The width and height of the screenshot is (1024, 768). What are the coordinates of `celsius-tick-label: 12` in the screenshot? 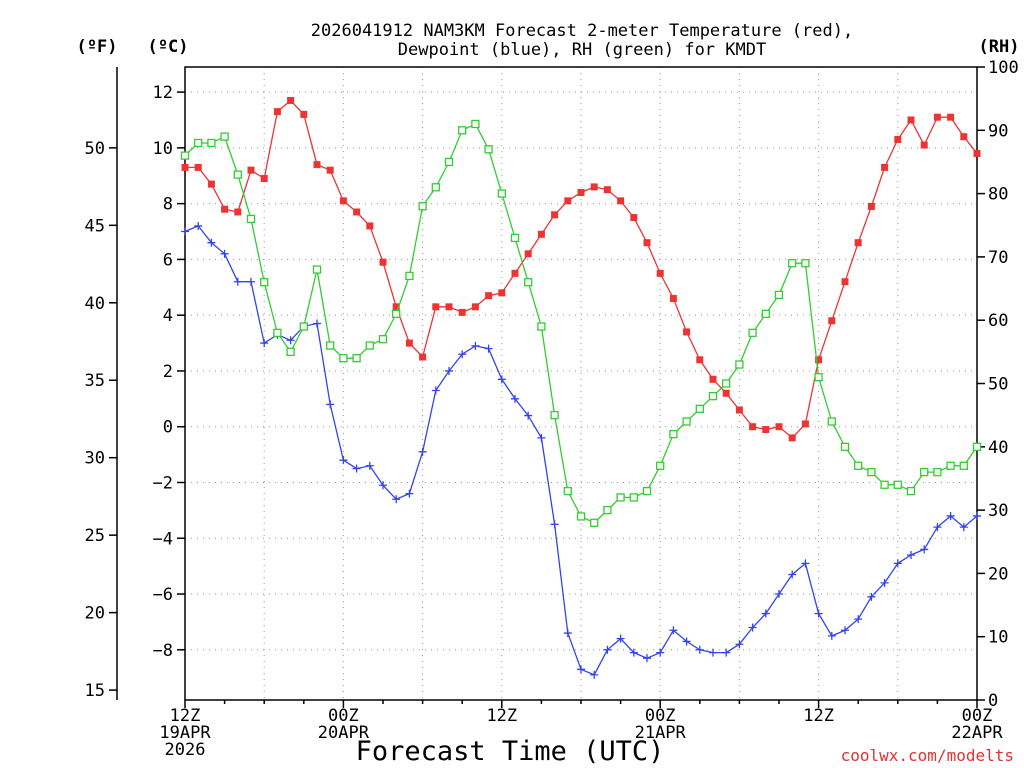 It's located at (163, 93).